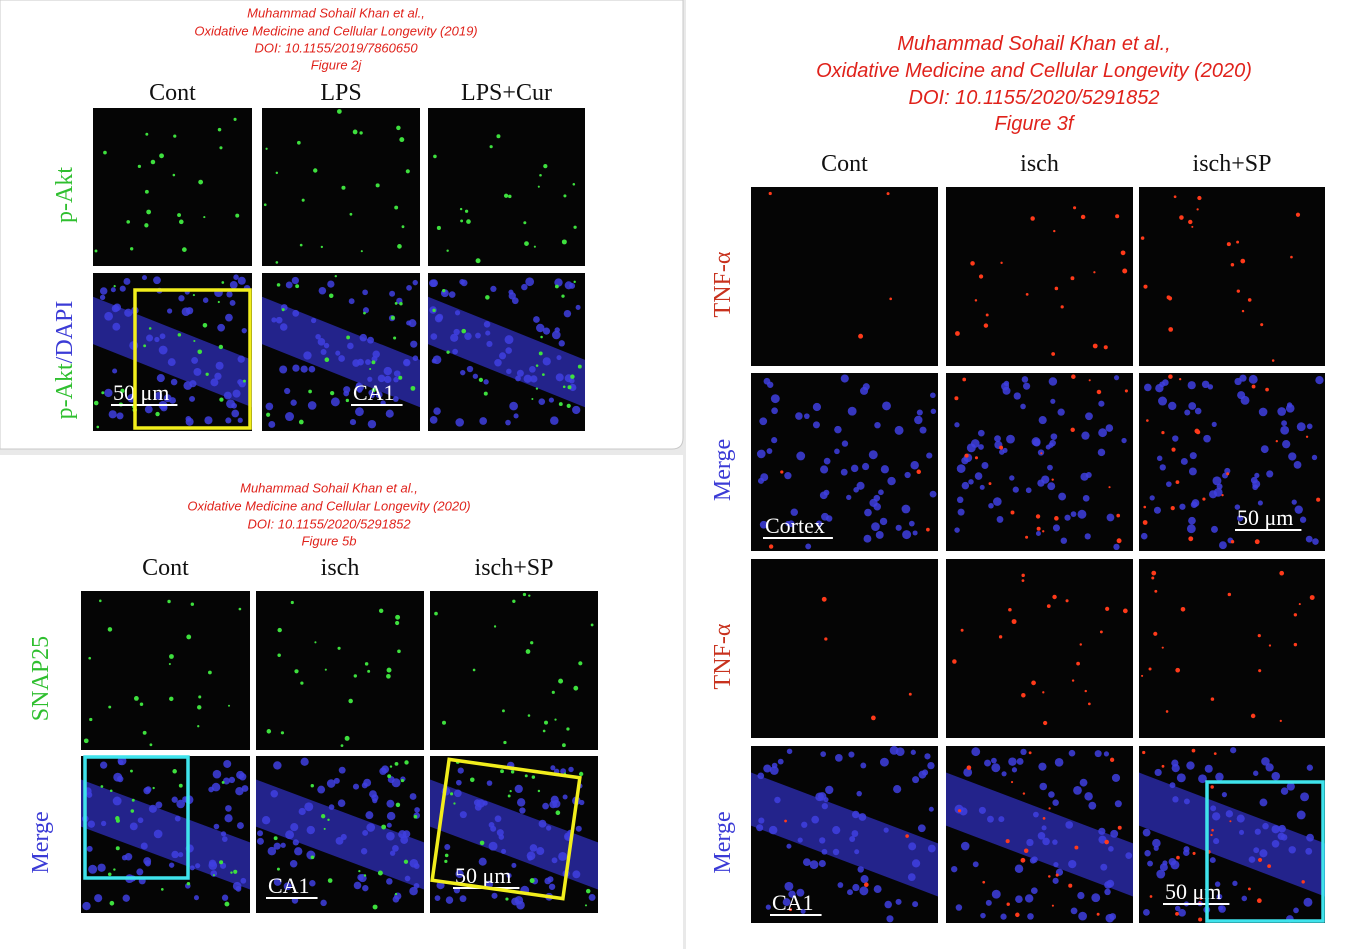 This screenshot has width=1345, height=949. Describe the element at coordinates (723, 656) in the screenshot. I see `row-label: TNF-α` at that location.